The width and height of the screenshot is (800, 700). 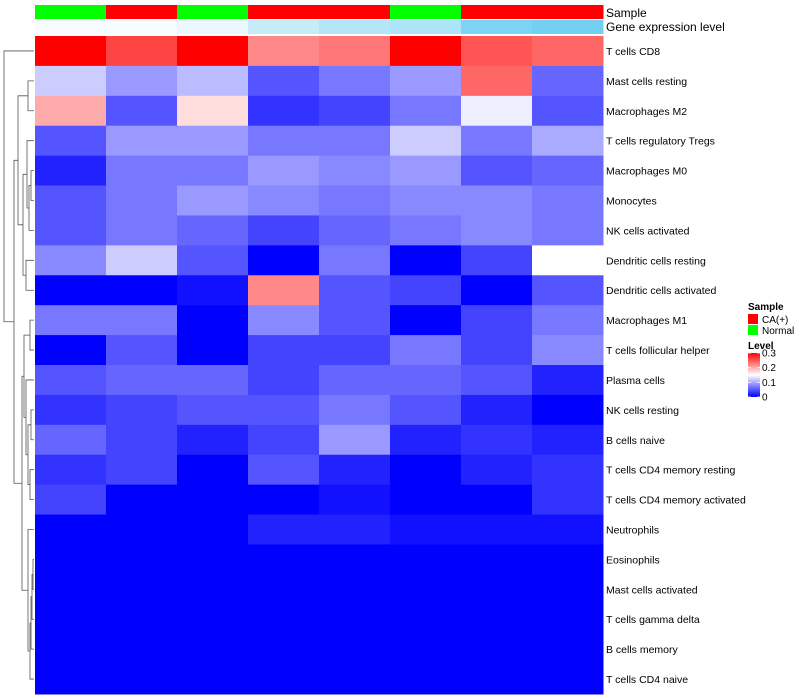 I want to click on legend-sample-label: Normal, so click(x=778, y=331).